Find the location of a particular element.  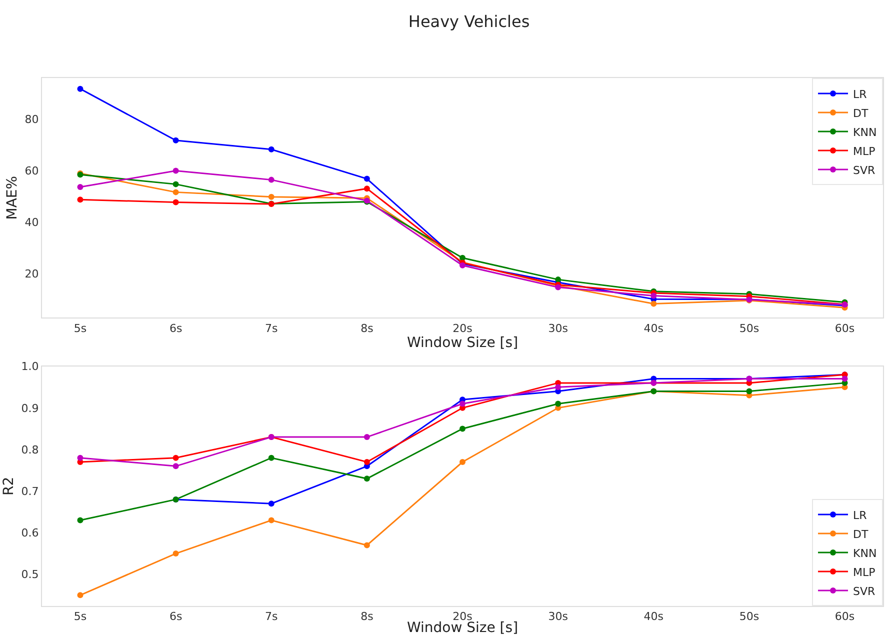

chart-title: Heavy Vehicles is located at coordinates (469, 22).